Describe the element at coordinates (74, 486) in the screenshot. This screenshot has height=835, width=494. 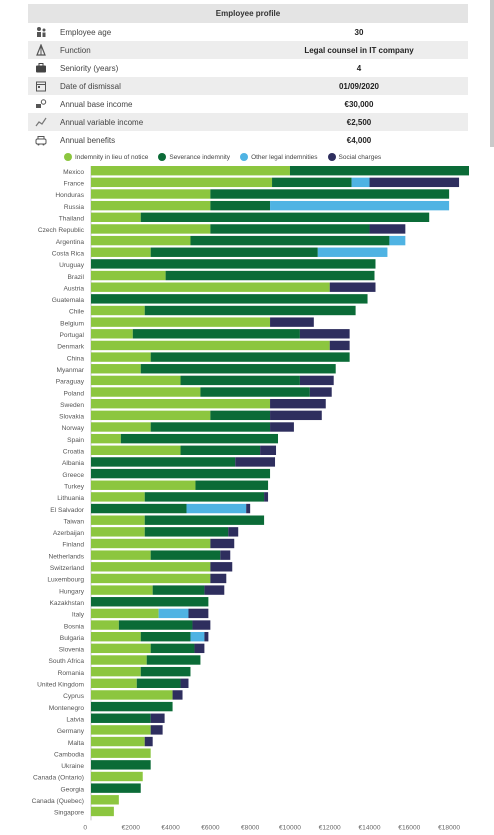
I see `category-label: Turkey` at that location.